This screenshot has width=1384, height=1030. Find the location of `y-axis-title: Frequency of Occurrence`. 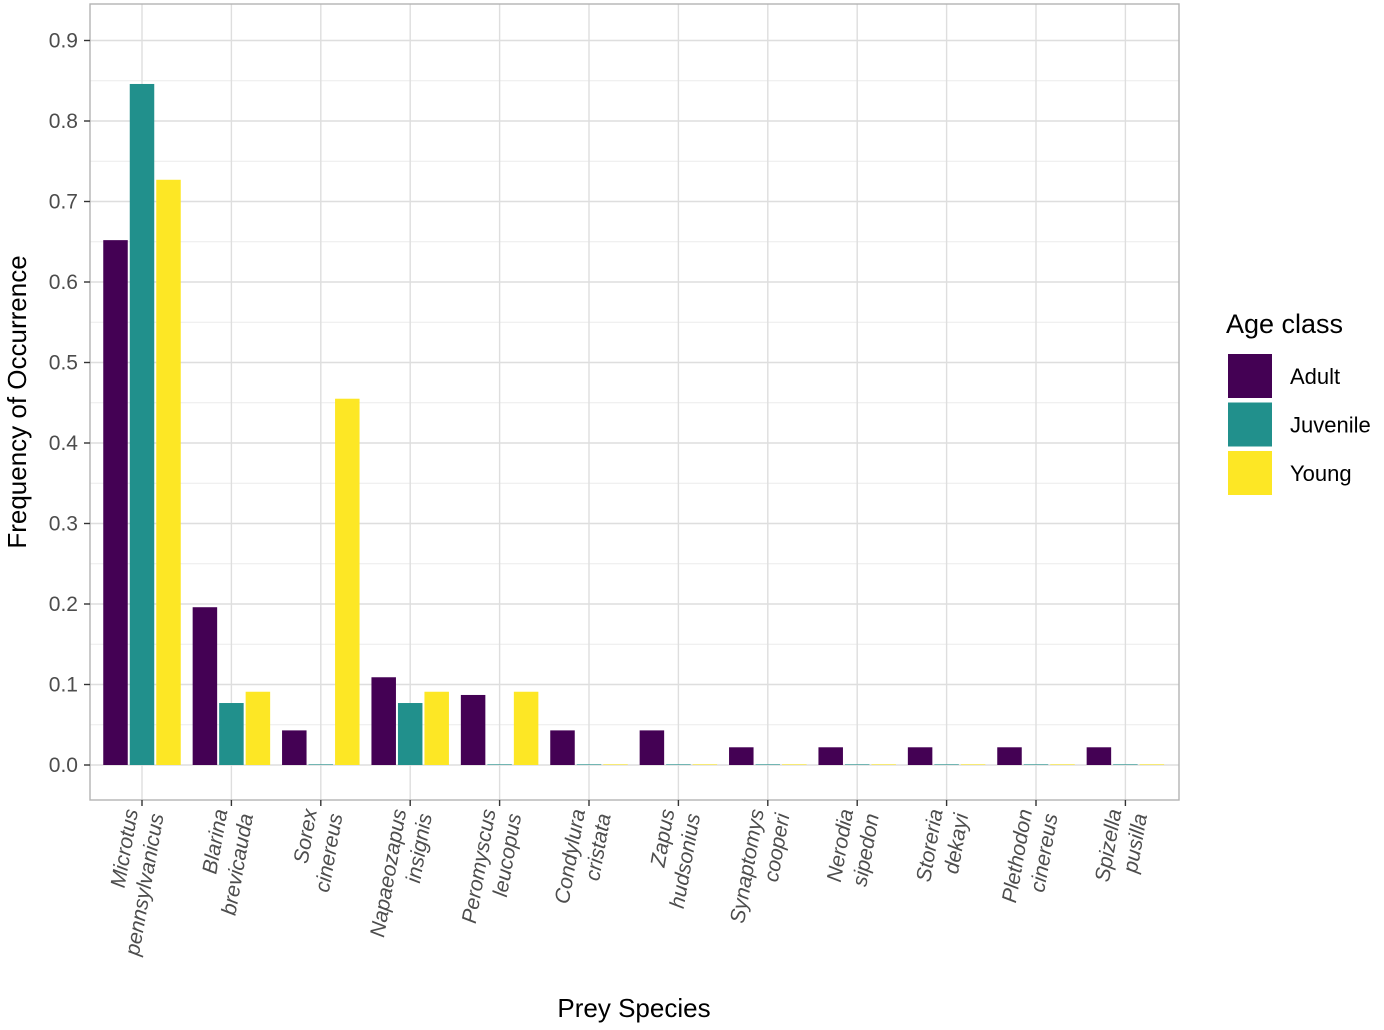

y-axis-title: Frequency of Occurrence is located at coordinates (17, 401).